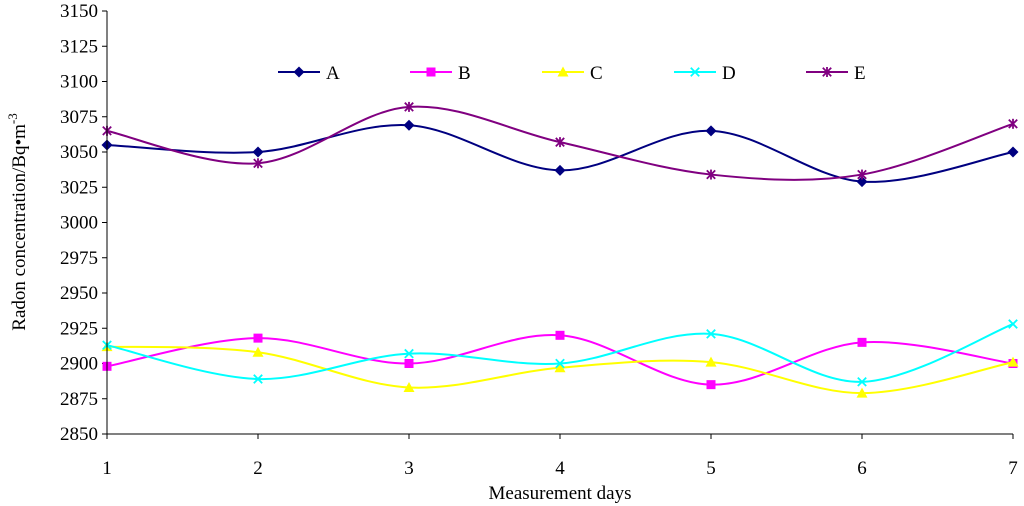  I want to click on legend-d-label: D, so click(729, 73).